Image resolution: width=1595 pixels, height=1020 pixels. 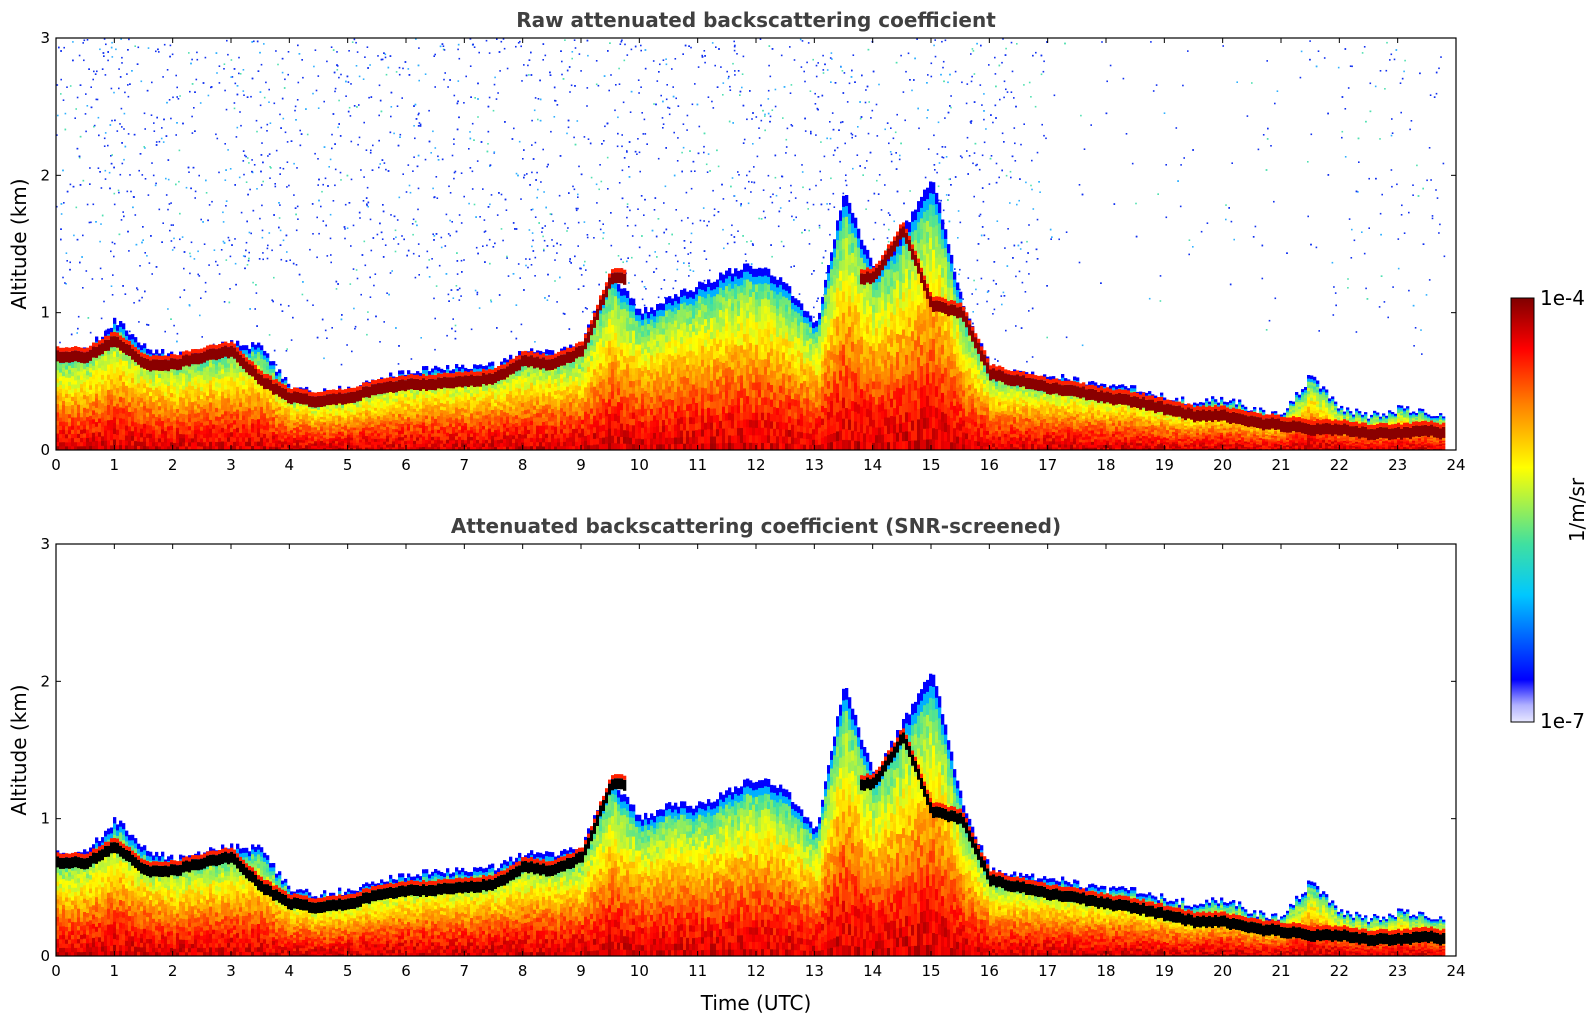 I want to click on x-axis-label: Time (UTC), so click(x=756, y=1003).